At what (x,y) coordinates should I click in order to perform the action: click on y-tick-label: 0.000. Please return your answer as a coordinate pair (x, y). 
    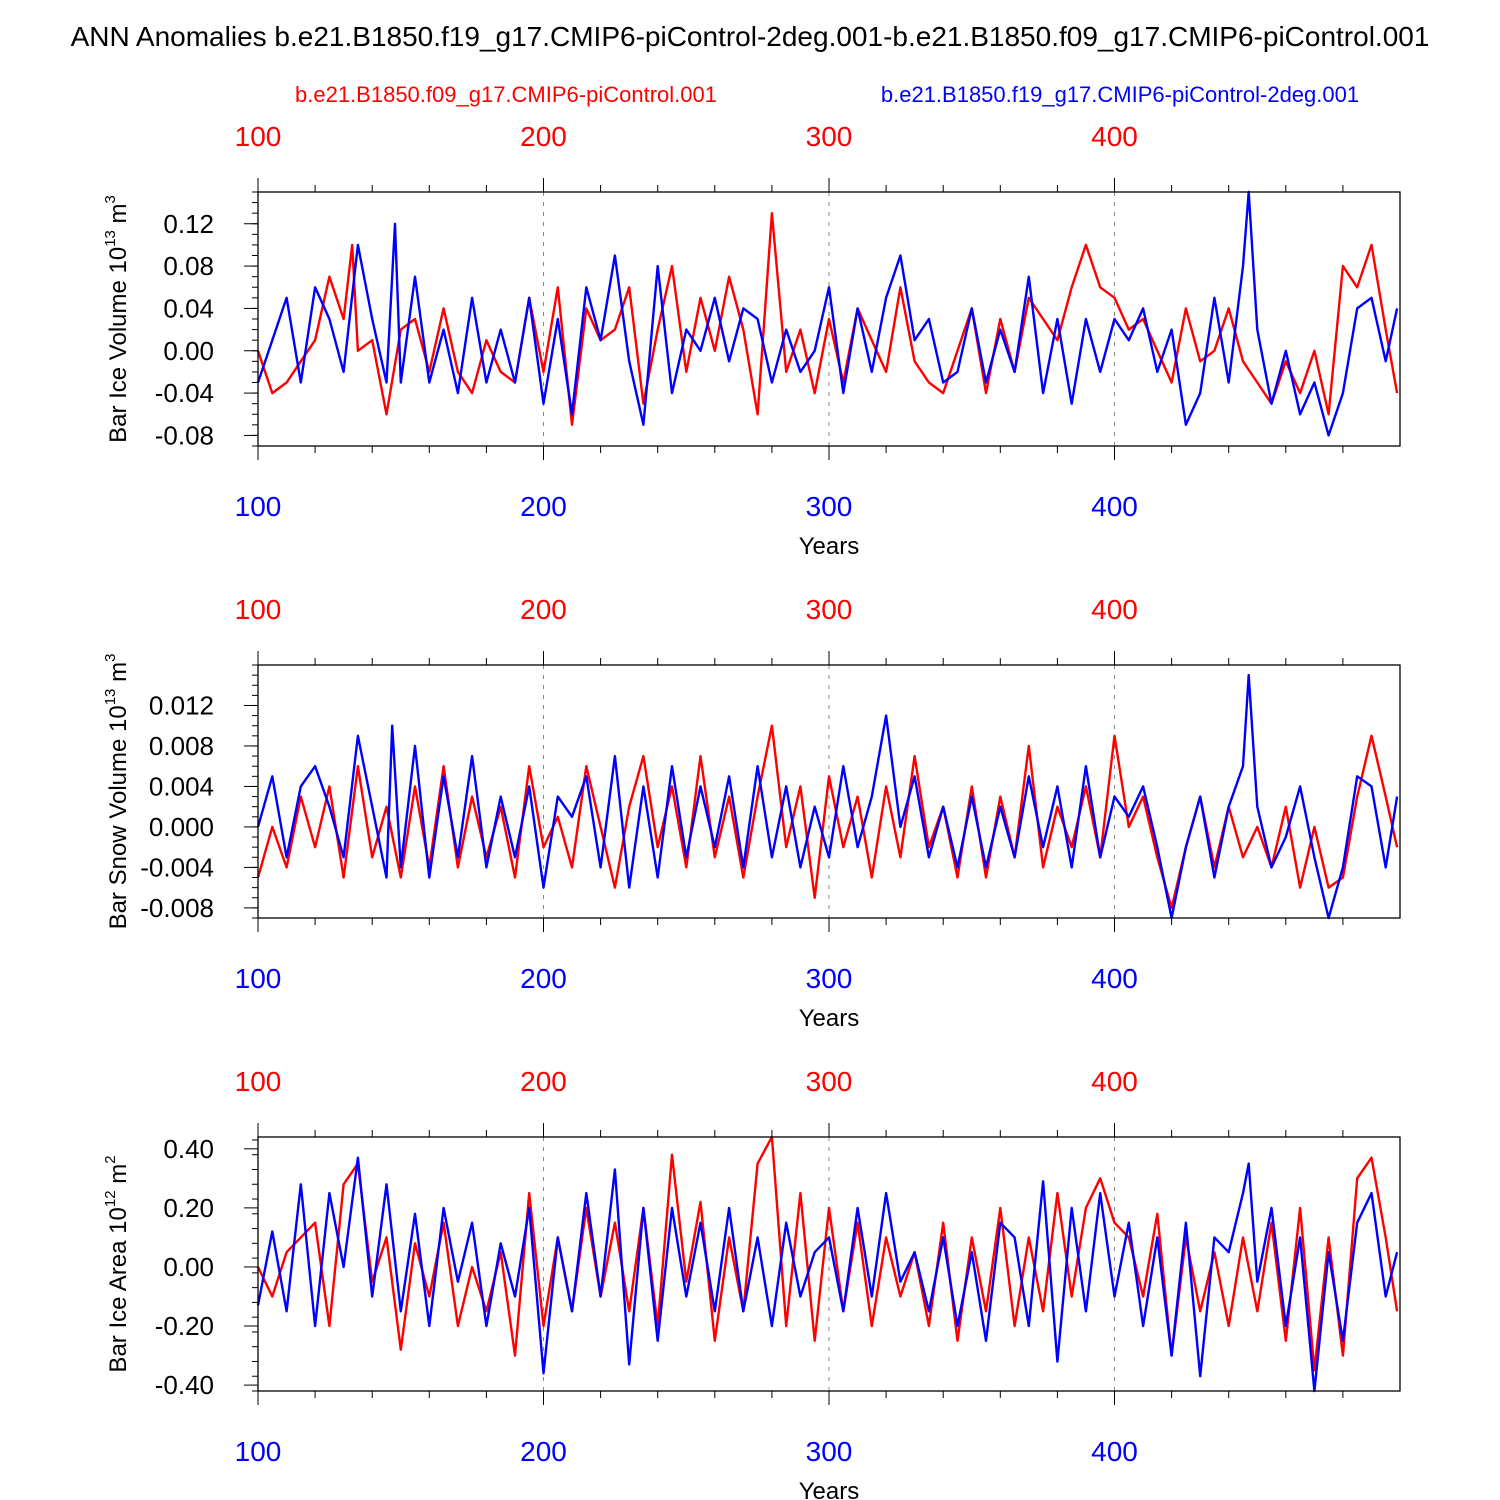
    Looking at the image, I should click on (181, 827).